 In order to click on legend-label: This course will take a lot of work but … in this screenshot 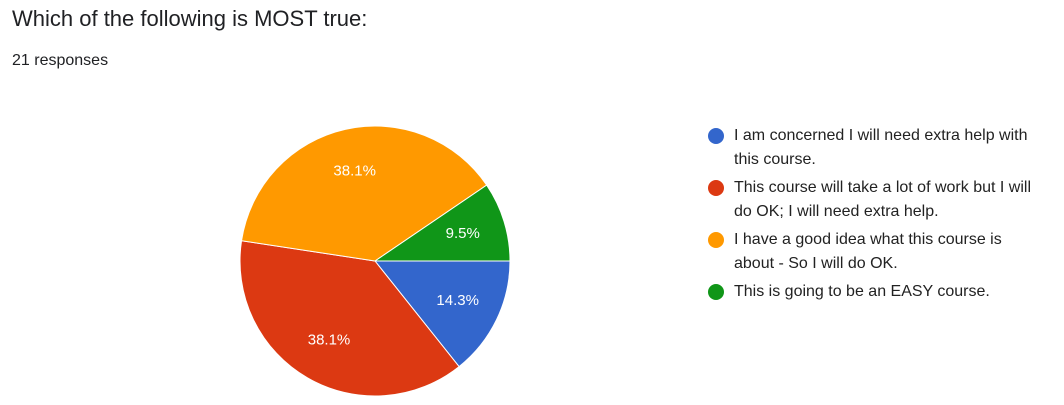, I will do `click(882, 199)`.